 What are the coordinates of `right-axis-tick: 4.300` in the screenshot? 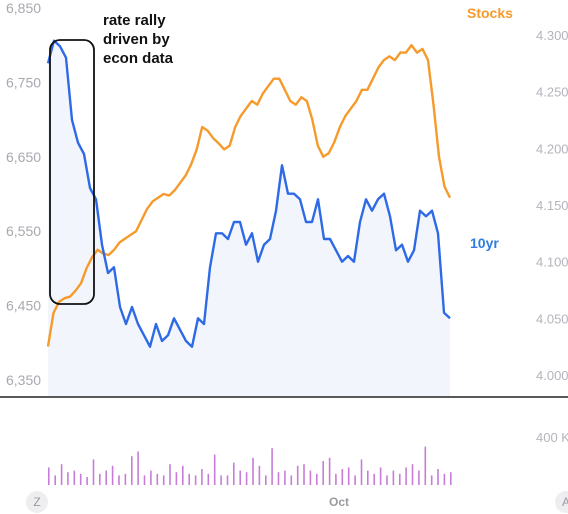 It's located at (552, 35).